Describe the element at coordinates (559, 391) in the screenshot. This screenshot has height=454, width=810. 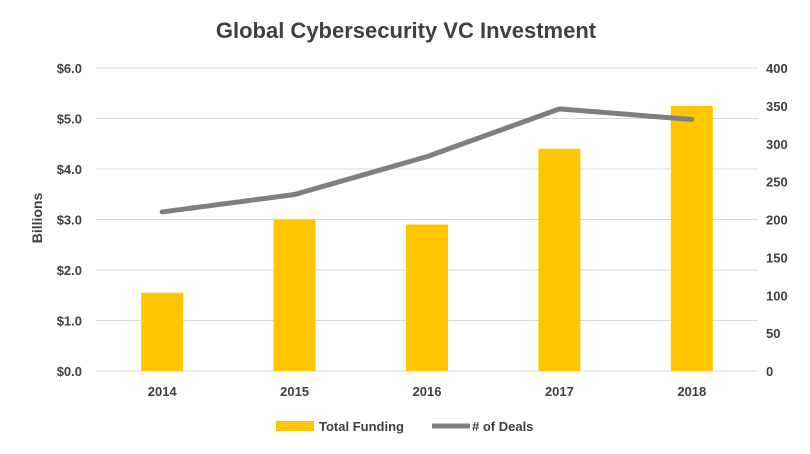
I see `x-tick-label: 2017` at that location.